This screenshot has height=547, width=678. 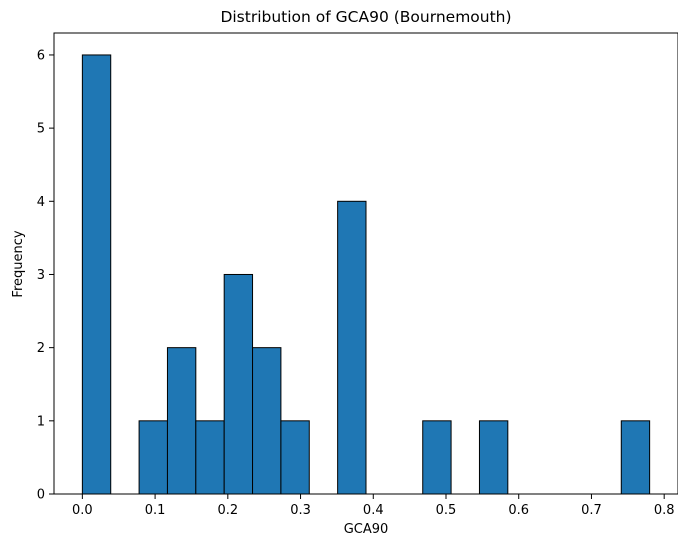 What do you see at coordinates (227, 510) in the screenshot?
I see `x-tick-label: 0.2` at bounding box center [227, 510].